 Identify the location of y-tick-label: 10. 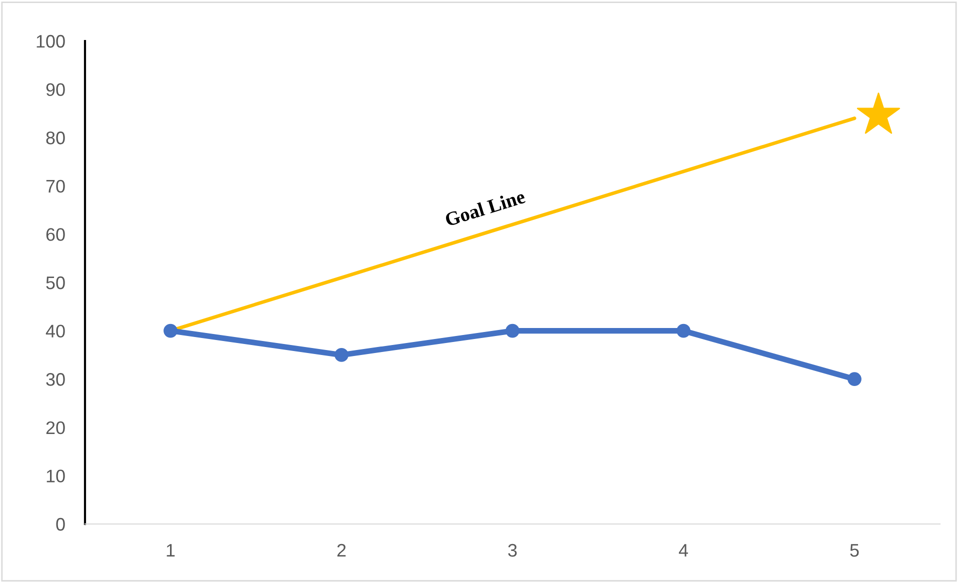
(55, 476).